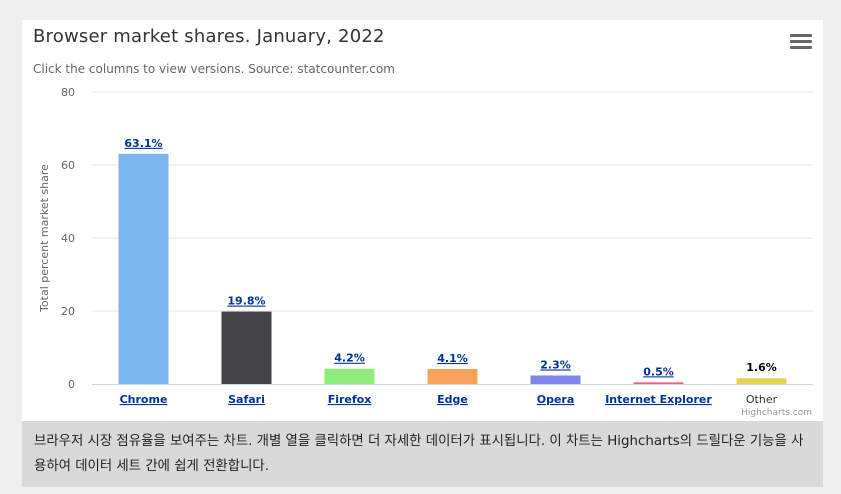 The height and width of the screenshot is (494, 841). I want to click on x-tick-label: Other, so click(762, 399).